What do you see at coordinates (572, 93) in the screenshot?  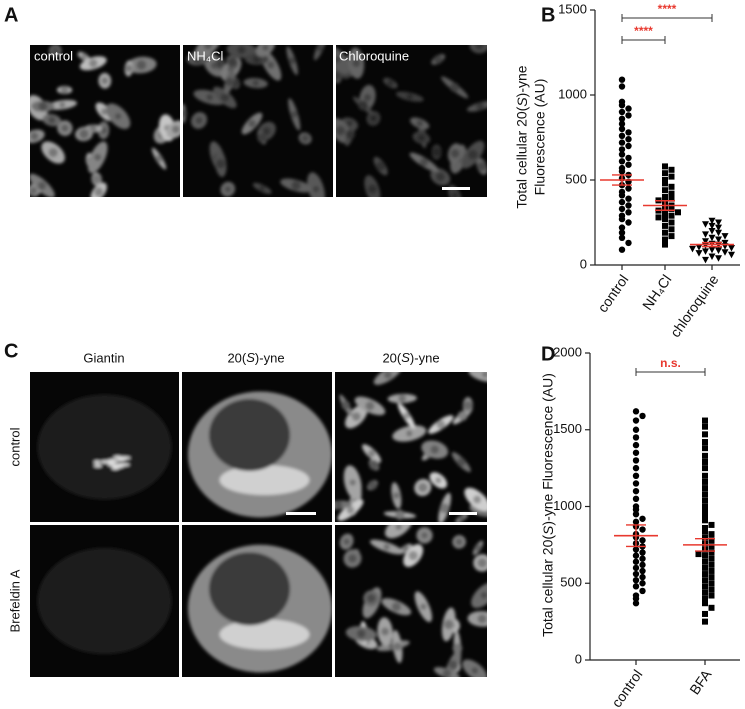 I see `y-tick-label: 1000` at bounding box center [572, 93].